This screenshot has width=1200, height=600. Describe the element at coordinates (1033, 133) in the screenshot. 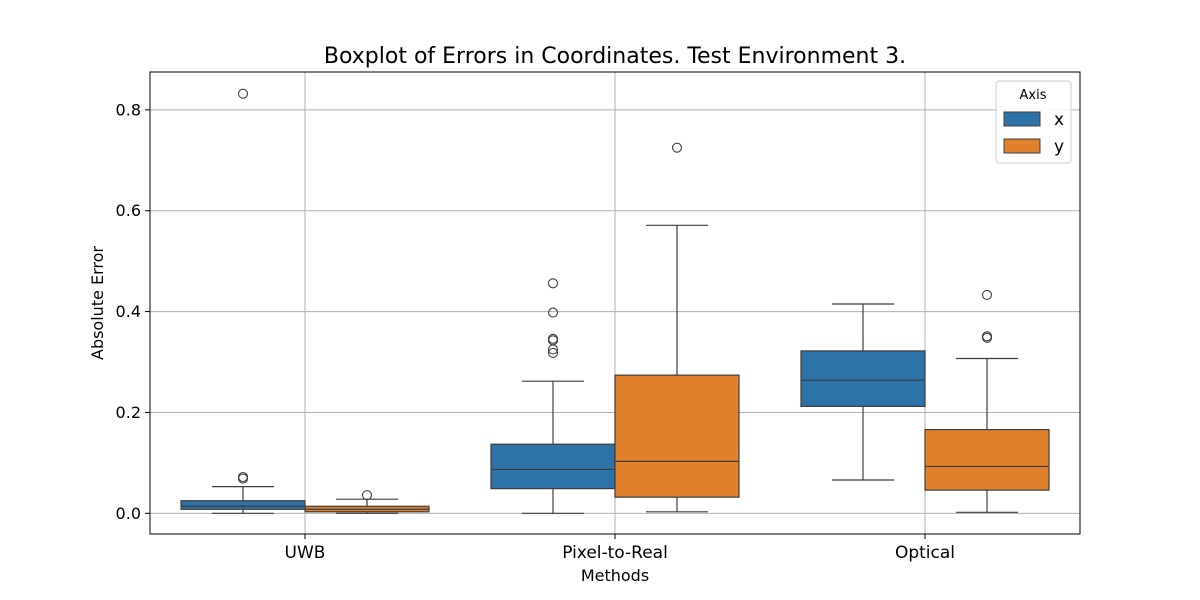

I see `legend-items: xy` at that location.